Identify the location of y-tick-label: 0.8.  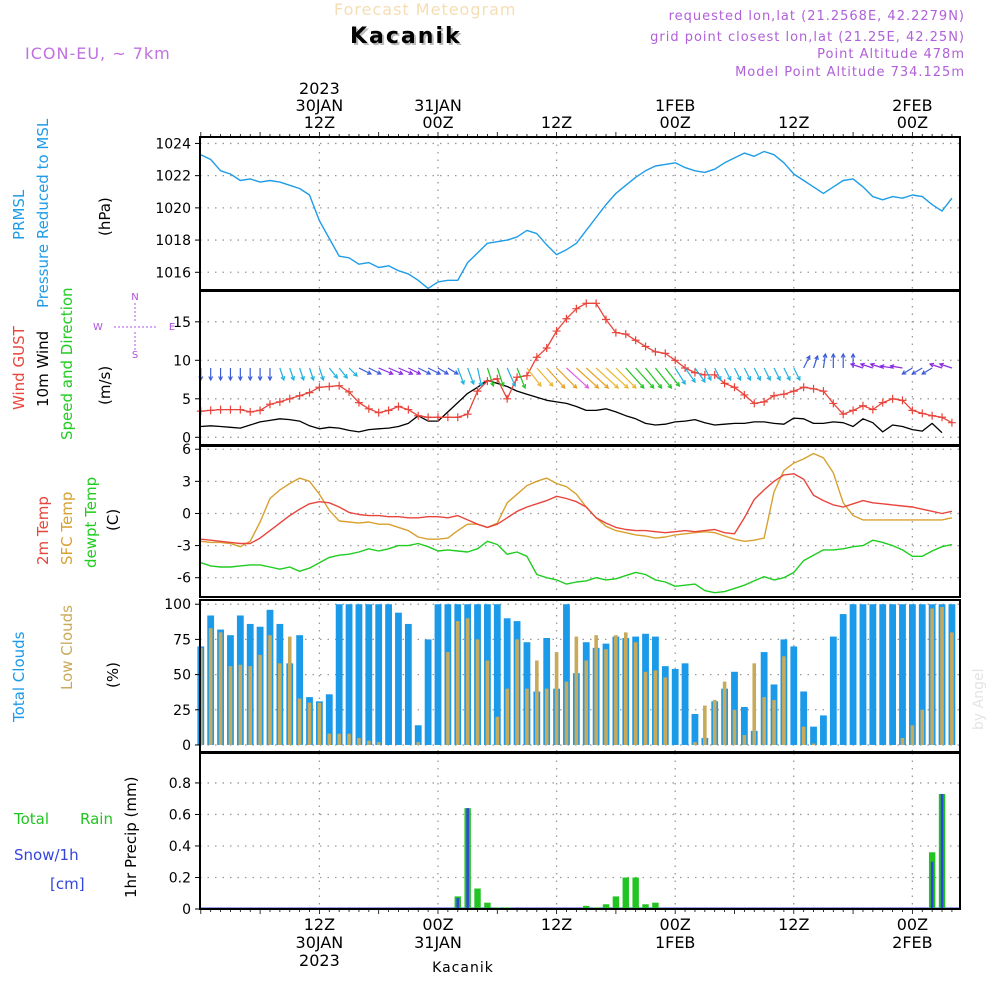
(180, 784).